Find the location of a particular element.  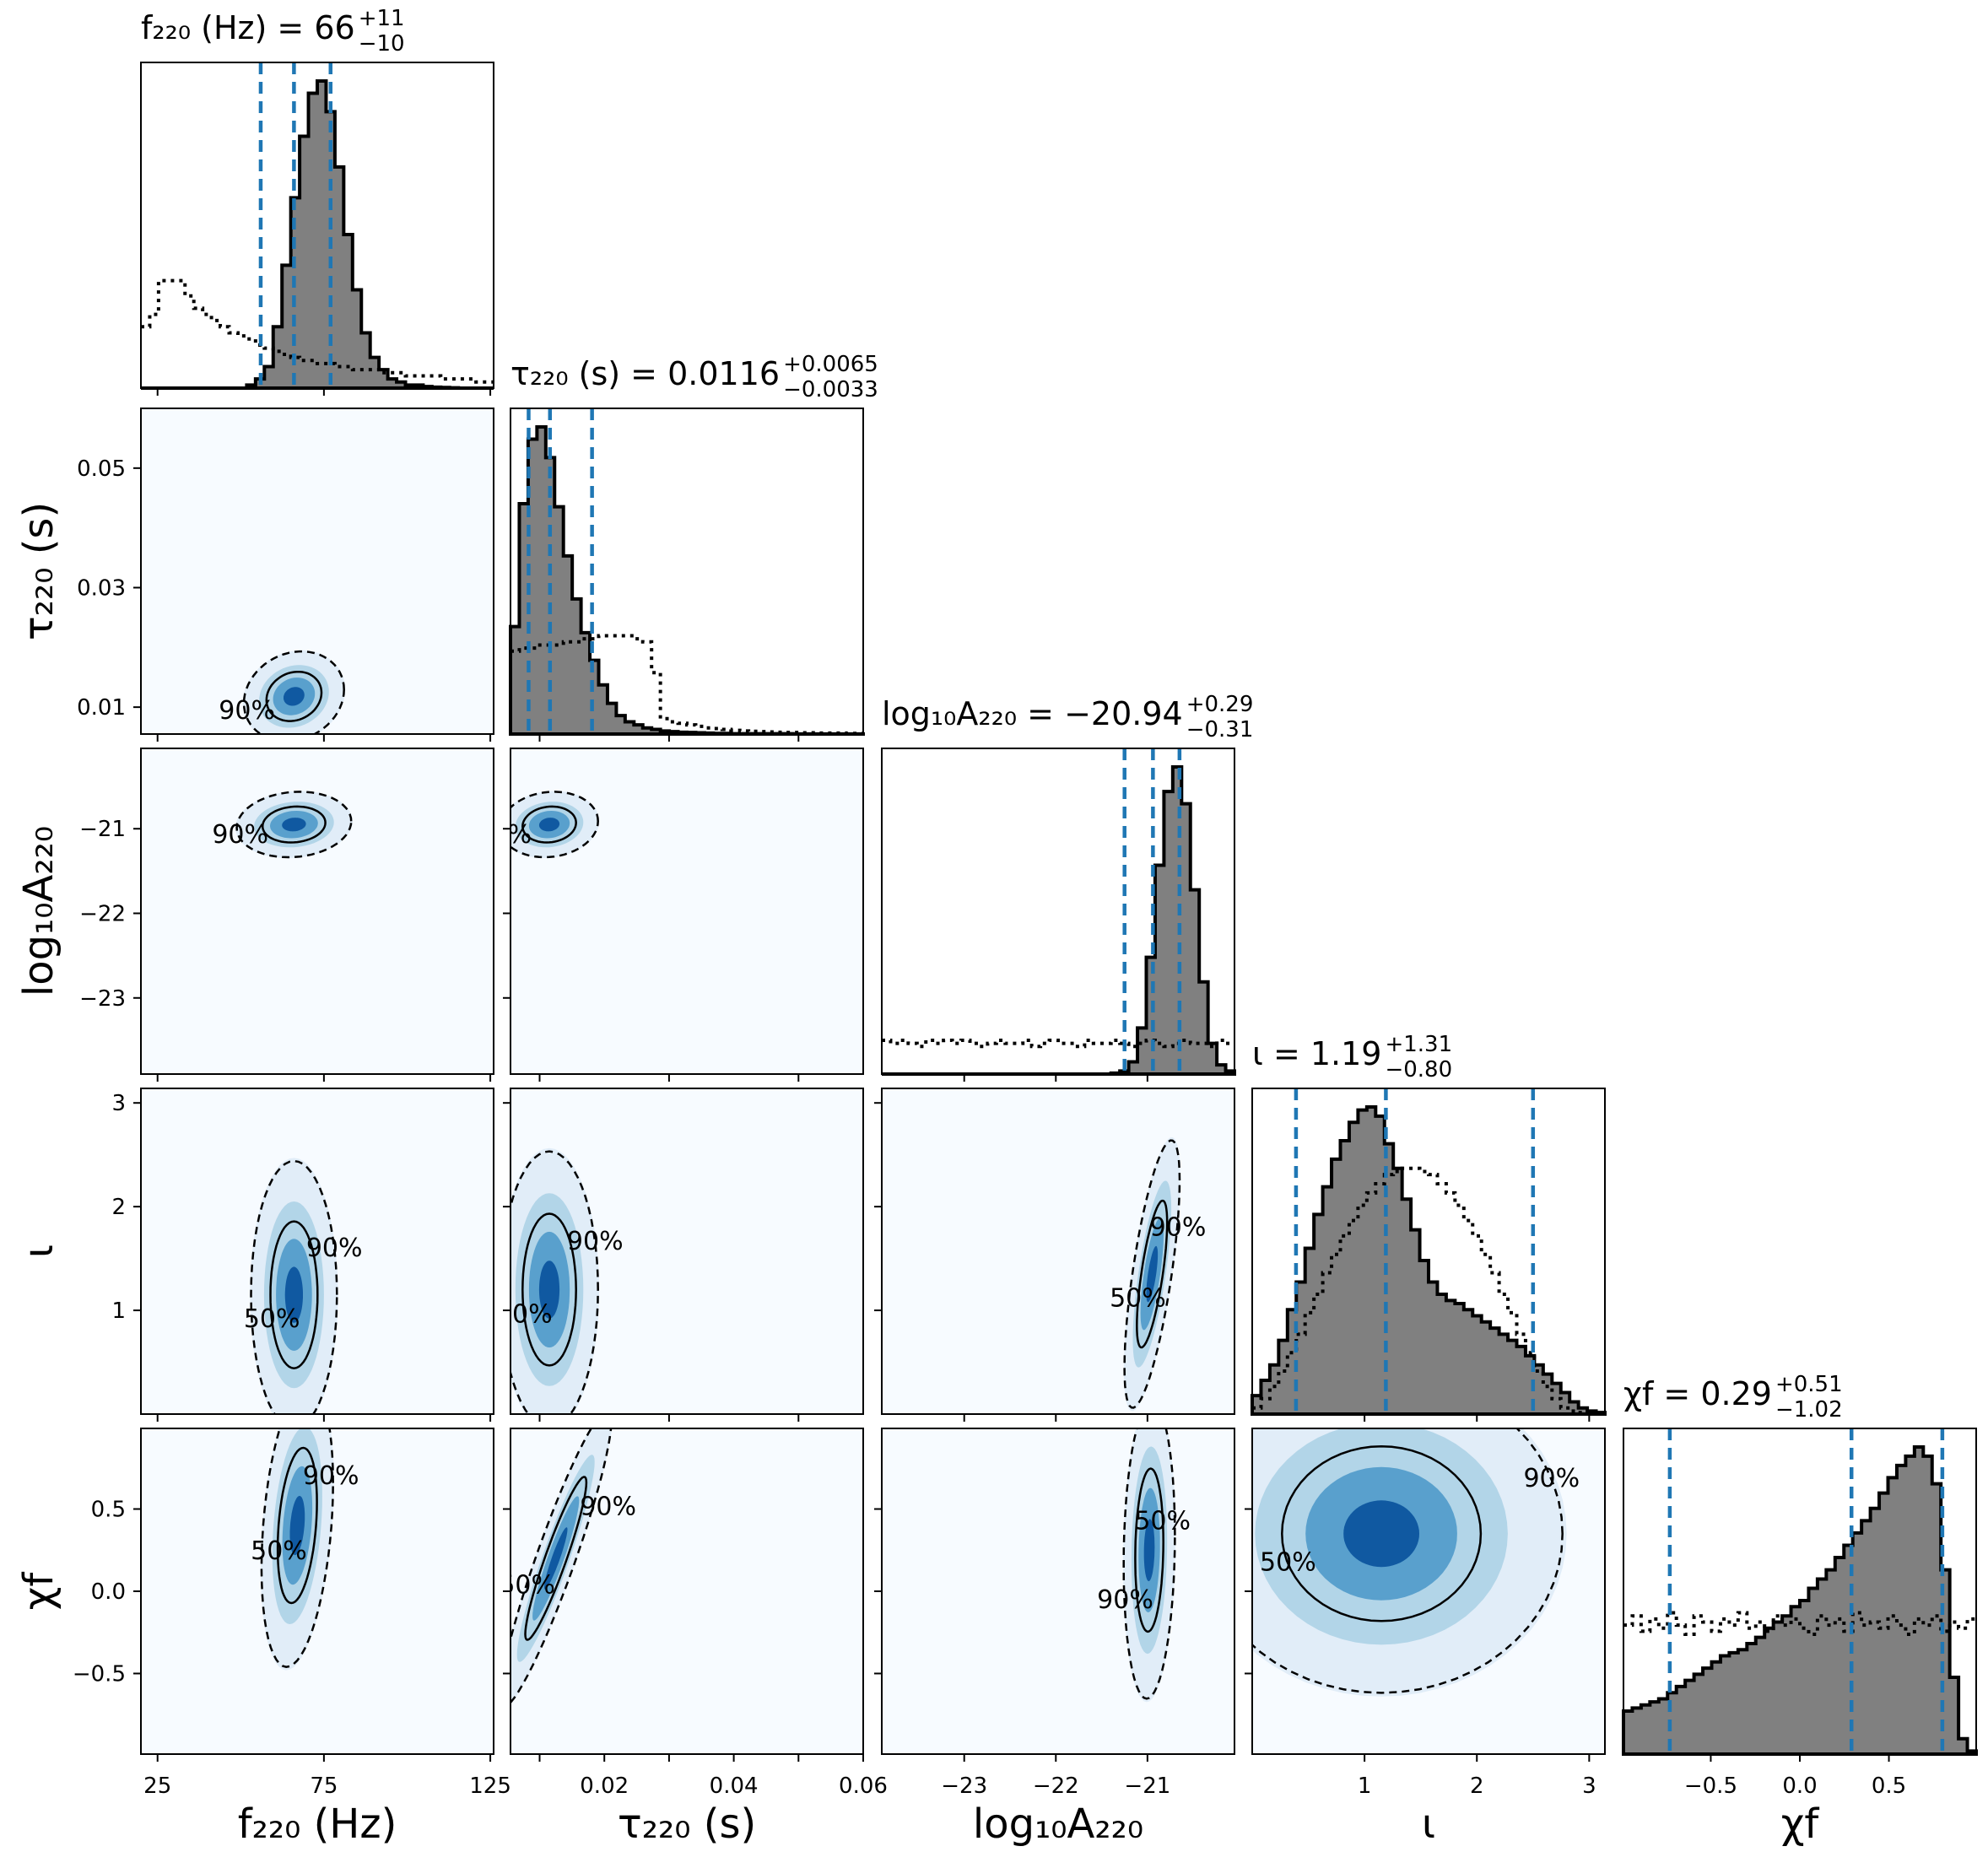

contour-50-f-chi is located at coordinates (297, 1525).